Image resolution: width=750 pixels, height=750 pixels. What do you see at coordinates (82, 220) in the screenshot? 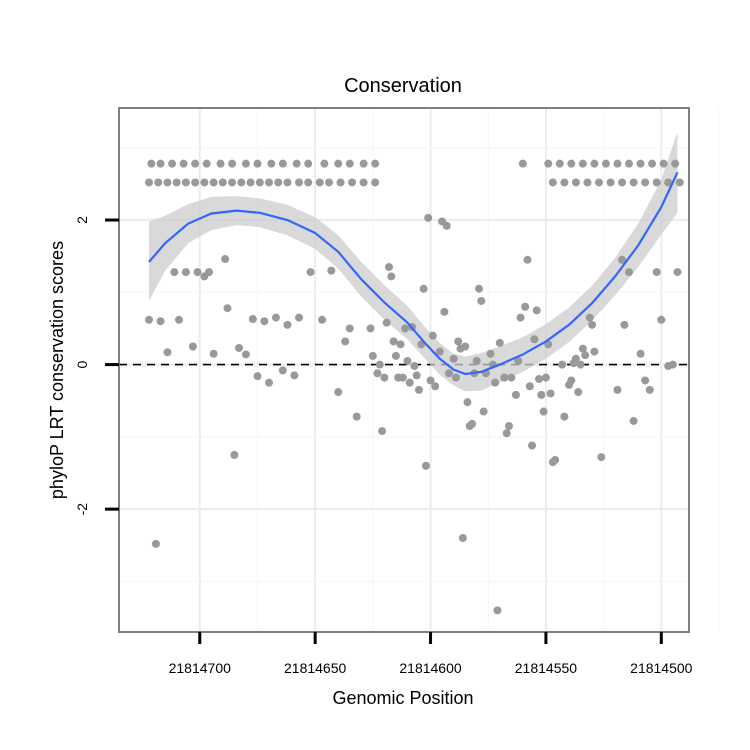
I see `y-tick-label: 2` at bounding box center [82, 220].